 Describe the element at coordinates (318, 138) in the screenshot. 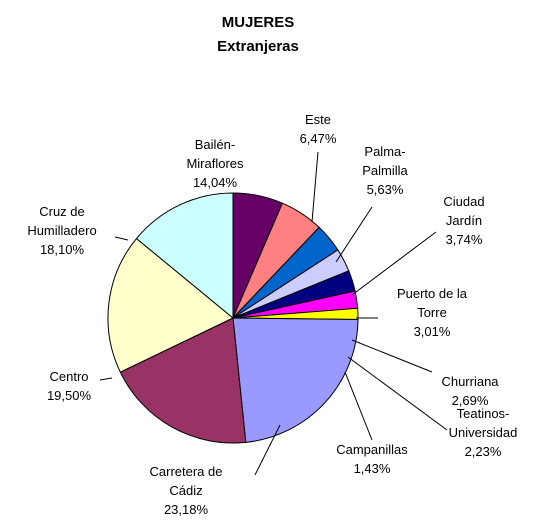

I see `slice-value-label: 6,47%` at that location.